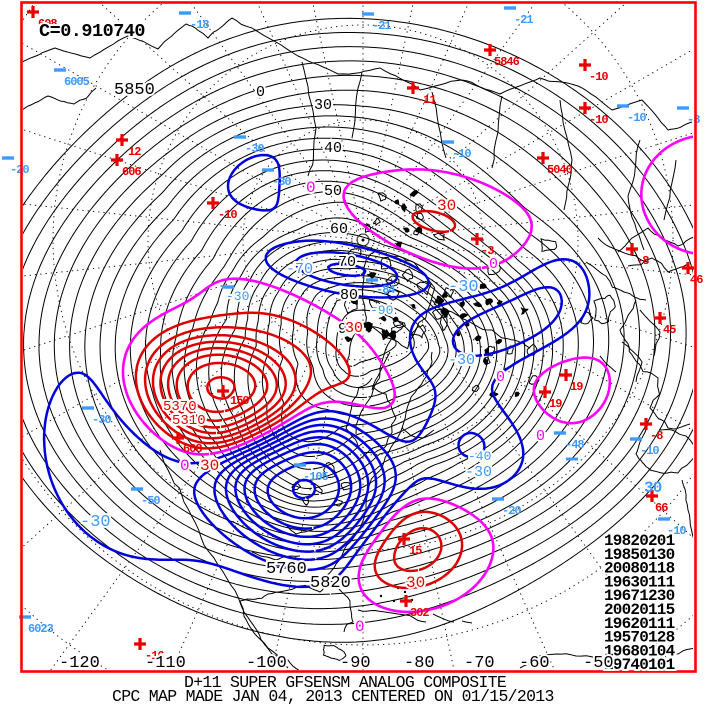 This screenshot has width=715, height=715. Describe the element at coordinates (333, 148) in the screenshot. I see `svg-text: 40` at that location.